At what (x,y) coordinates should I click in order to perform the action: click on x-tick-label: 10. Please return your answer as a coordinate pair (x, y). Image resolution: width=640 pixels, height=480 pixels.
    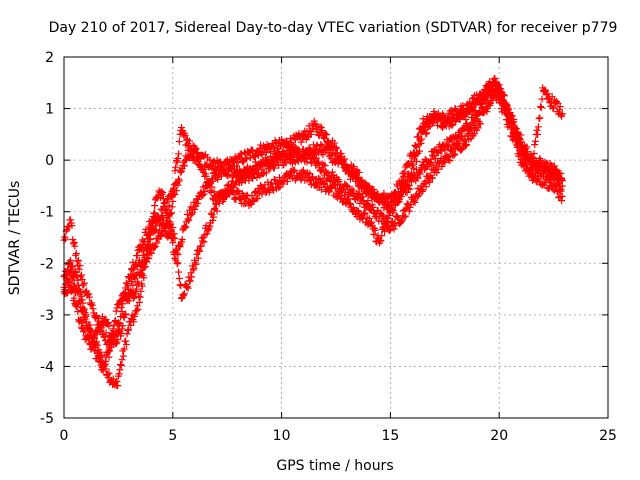
    Looking at the image, I should click on (282, 436).